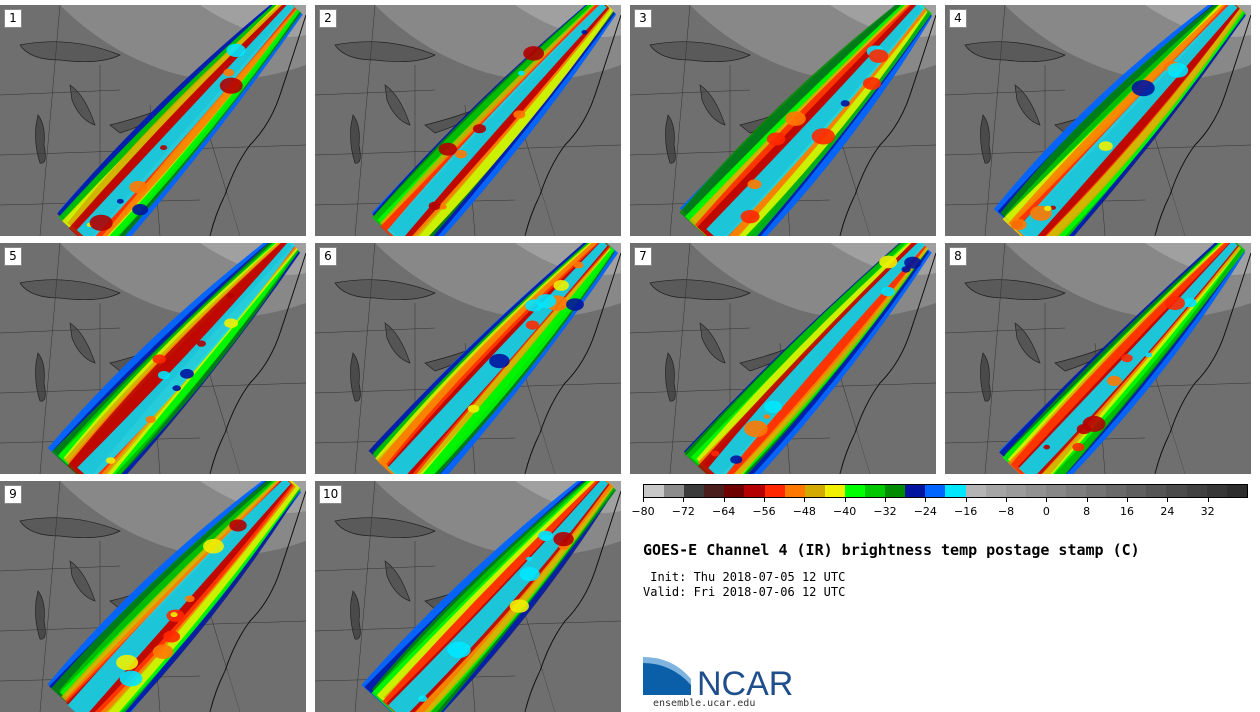  What do you see at coordinates (1046, 511) in the screenshot?
I see `colorbar-tick-label: 0` at bounding box center [1046, 511].